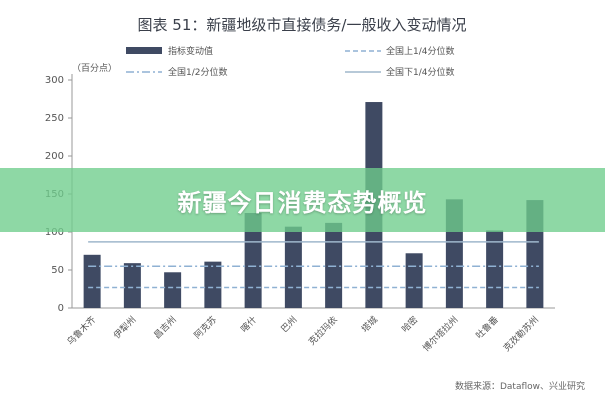  I want to click on y-tick-label: 100, so click(54, 232).